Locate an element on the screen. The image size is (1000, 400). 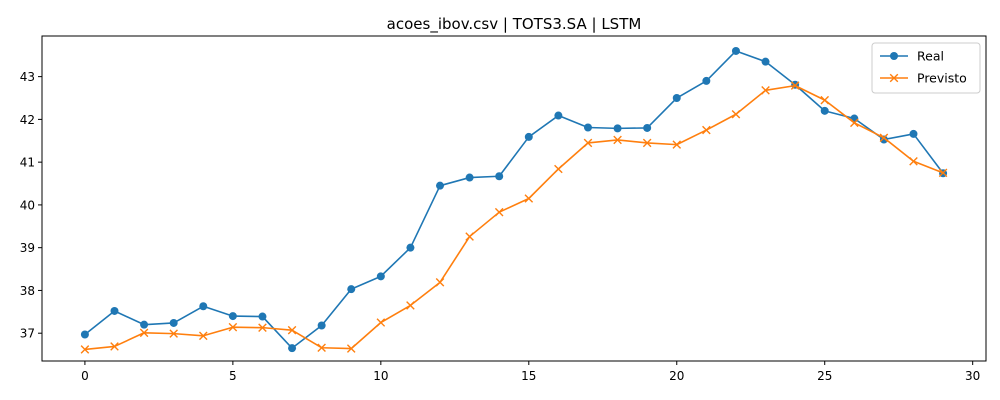
y-tick-label: 41 is located at coordinates (27, 163).